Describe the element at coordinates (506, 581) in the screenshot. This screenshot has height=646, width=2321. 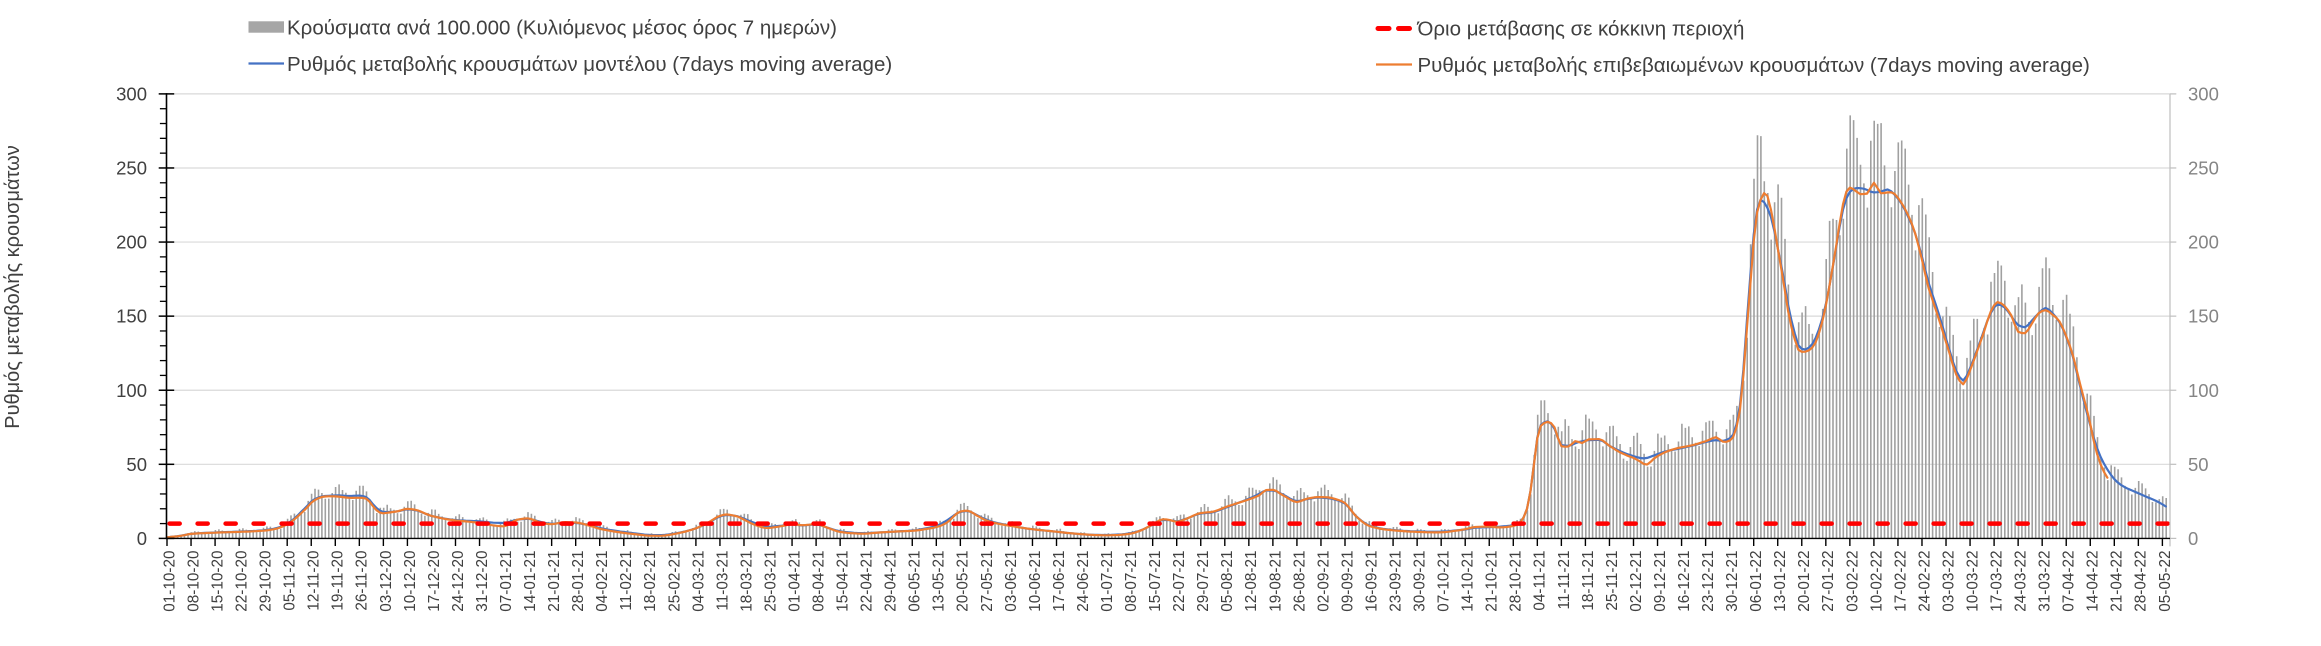
I see `svg-text: 07-01-21` at that location.